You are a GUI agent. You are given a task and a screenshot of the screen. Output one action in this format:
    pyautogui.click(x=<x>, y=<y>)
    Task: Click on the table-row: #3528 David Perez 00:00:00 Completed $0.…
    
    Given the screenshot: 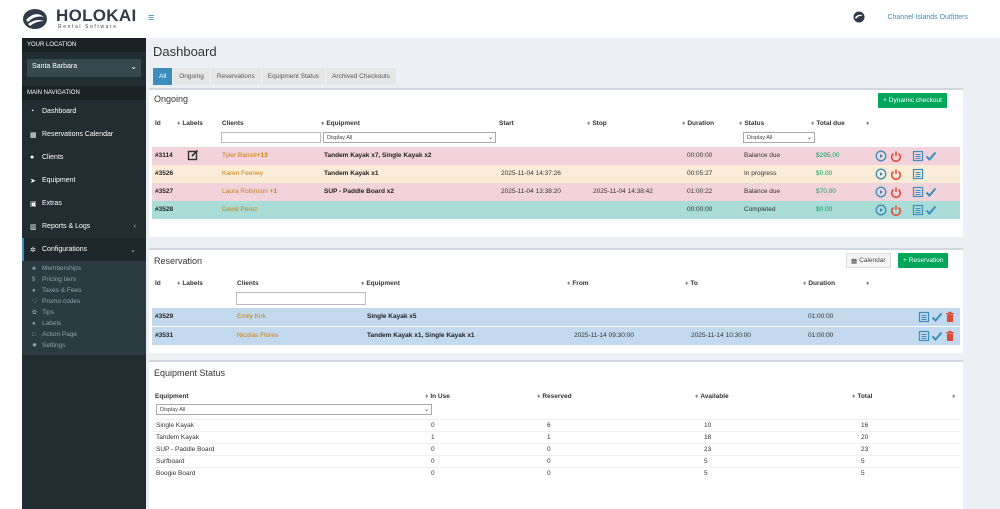 What is the action you would take?
    pyautogui.click(x=556, y=210)
    